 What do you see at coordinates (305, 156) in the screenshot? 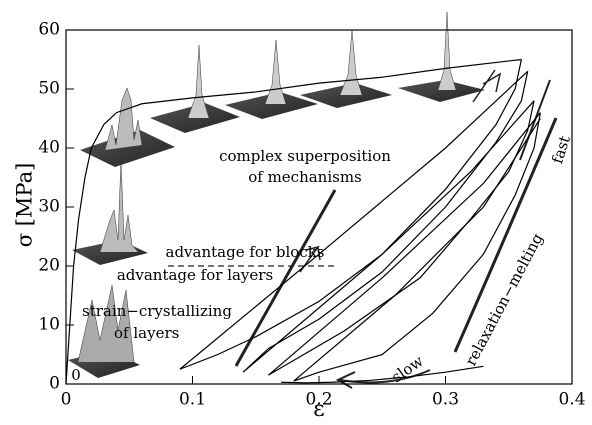
I see `annotation: complex superposition` at bounding box center [305, 156].